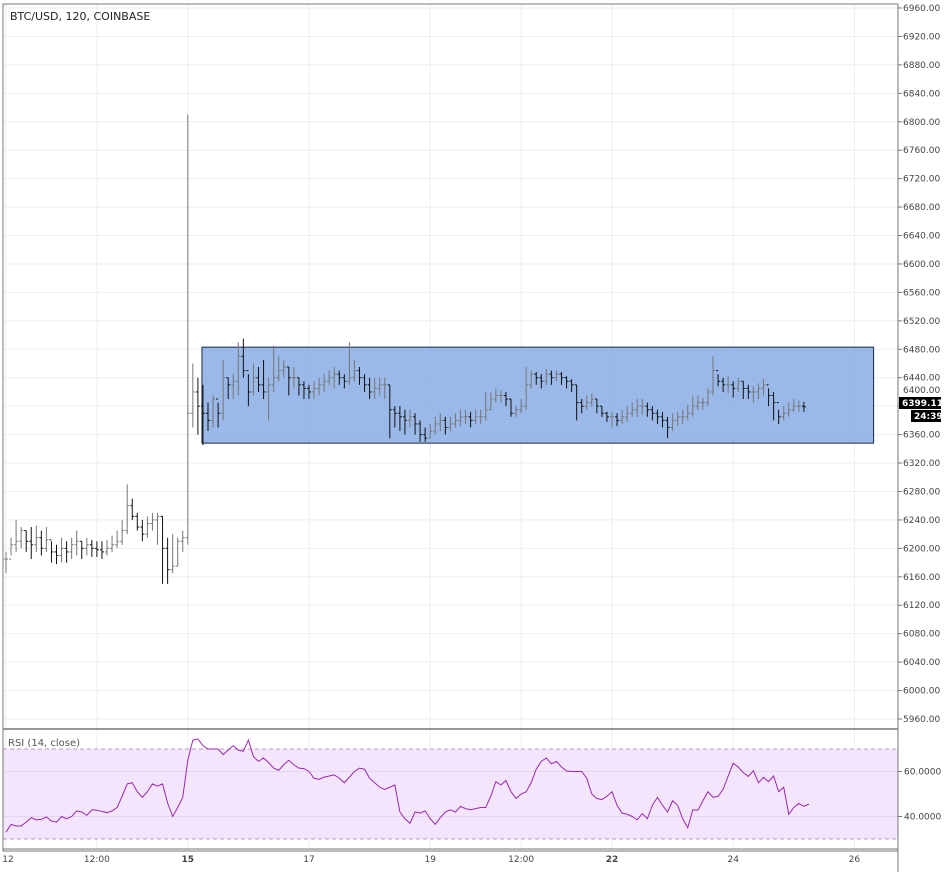 The width and height of the screenshot is (944, 872). What do you see at coordinates (921, 293) in the screenshot?
I see `y-tick-label: 6560.00` at bounding box center [921, 293].